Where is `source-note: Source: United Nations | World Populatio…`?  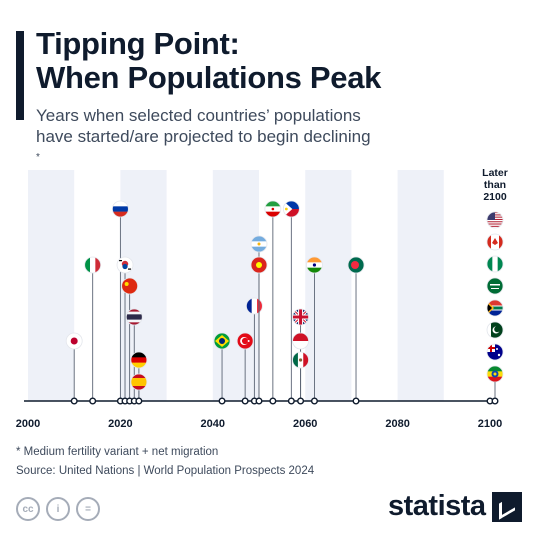 source-note: Source: United Nations | World Populatio… is located at coordinates (165, 471).